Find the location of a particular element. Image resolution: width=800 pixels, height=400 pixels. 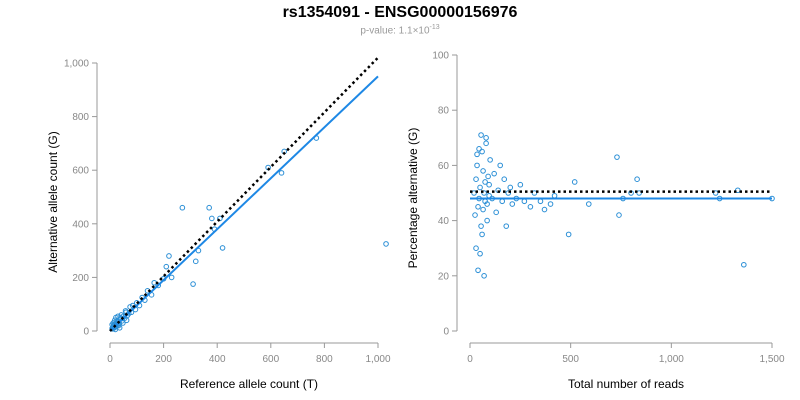

y-tick-label: 80 is located at coordinates (444, 111).